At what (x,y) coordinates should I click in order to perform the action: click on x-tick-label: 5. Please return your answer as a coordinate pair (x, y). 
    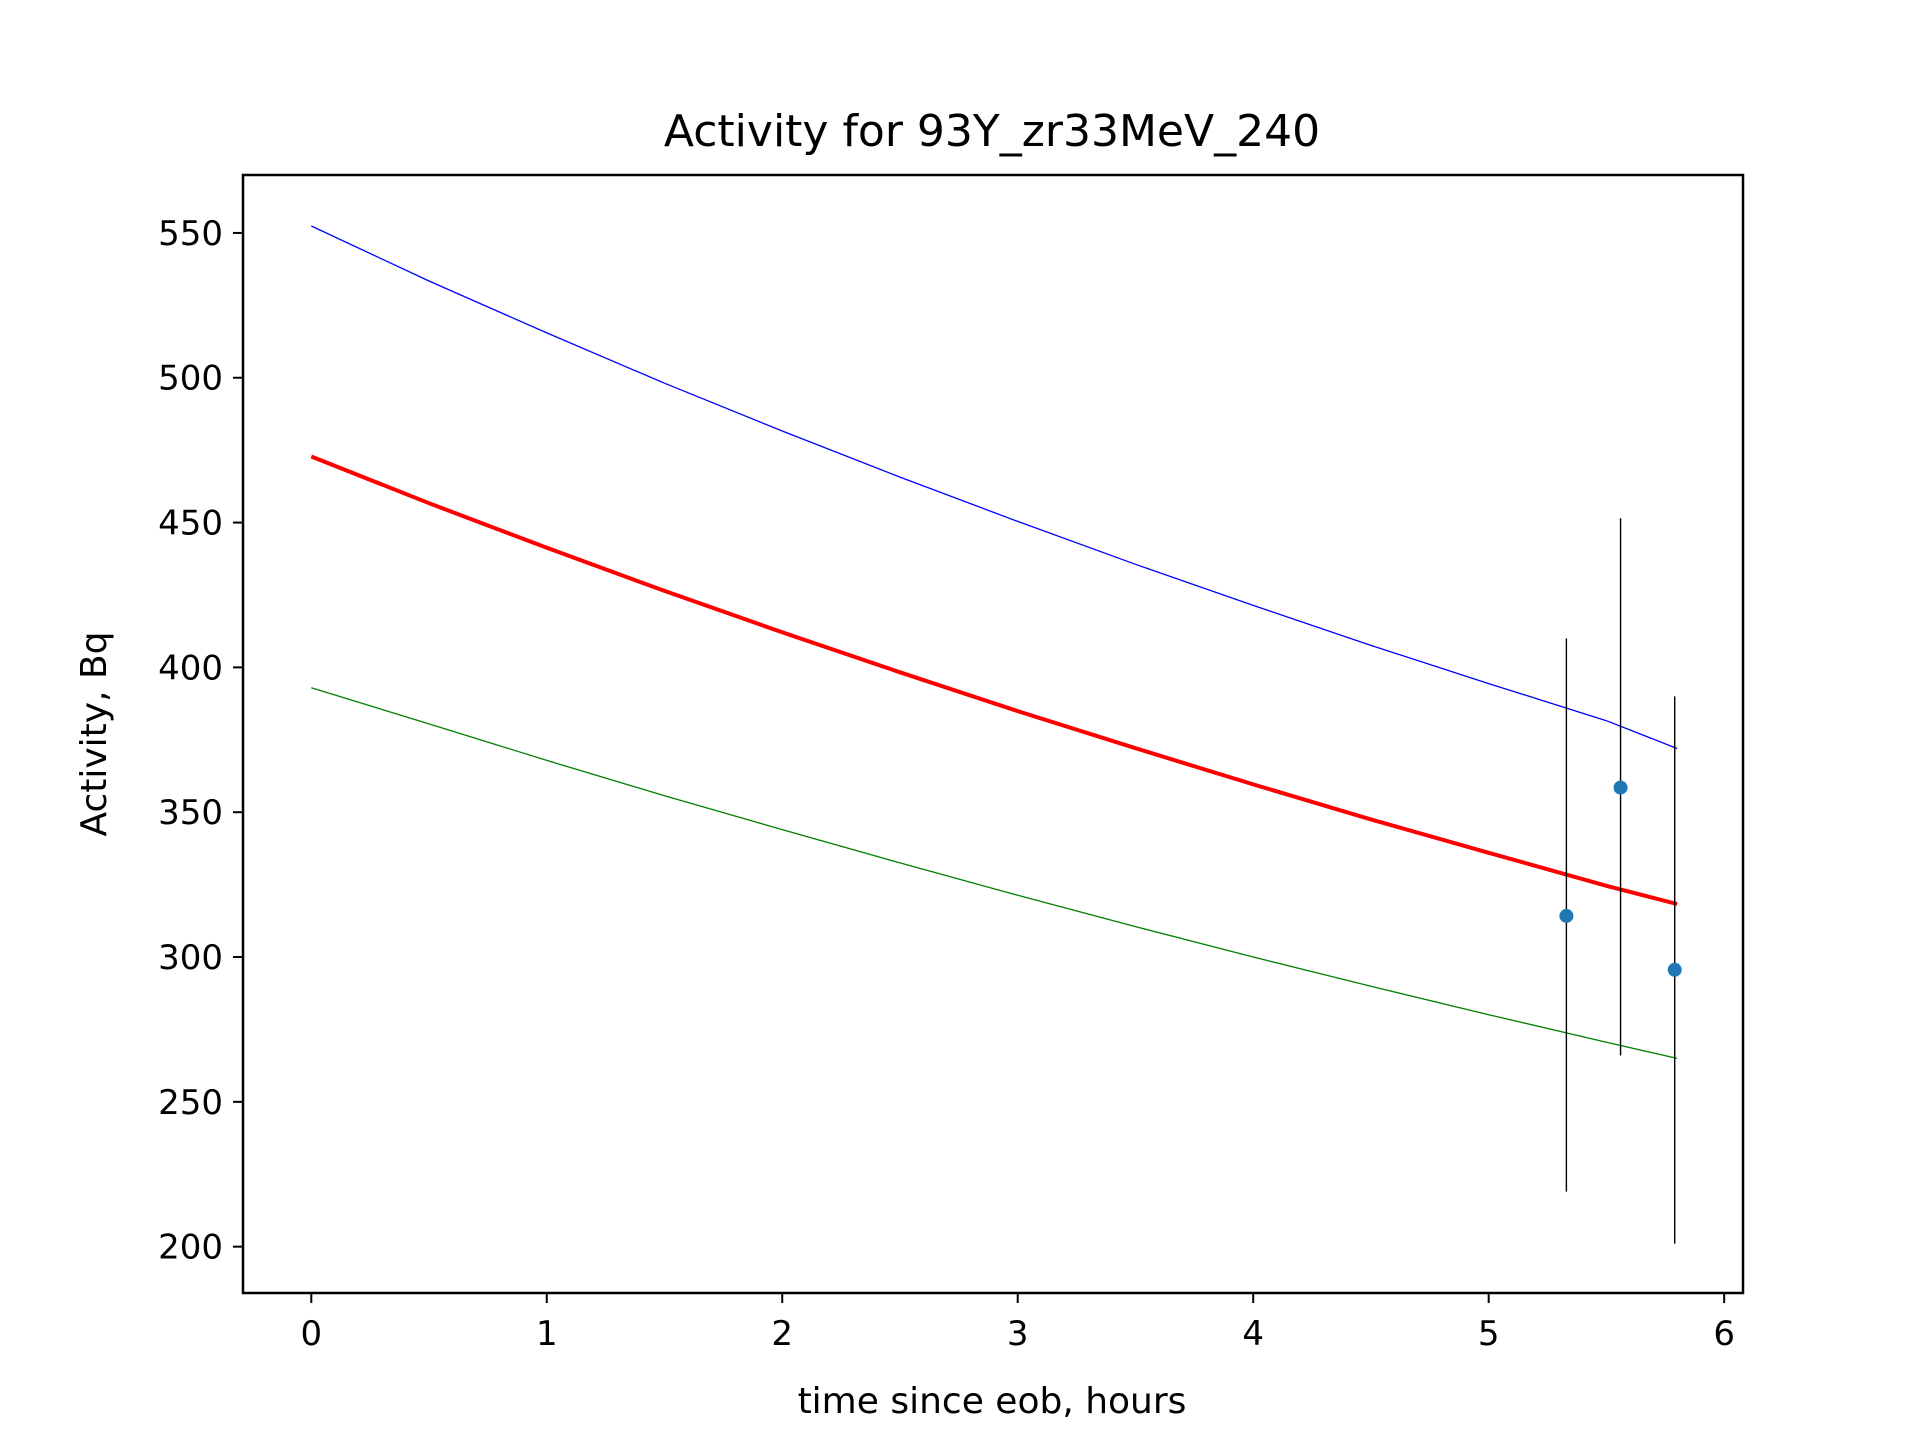
    Looking at the image, I should click on (1489, 1334).